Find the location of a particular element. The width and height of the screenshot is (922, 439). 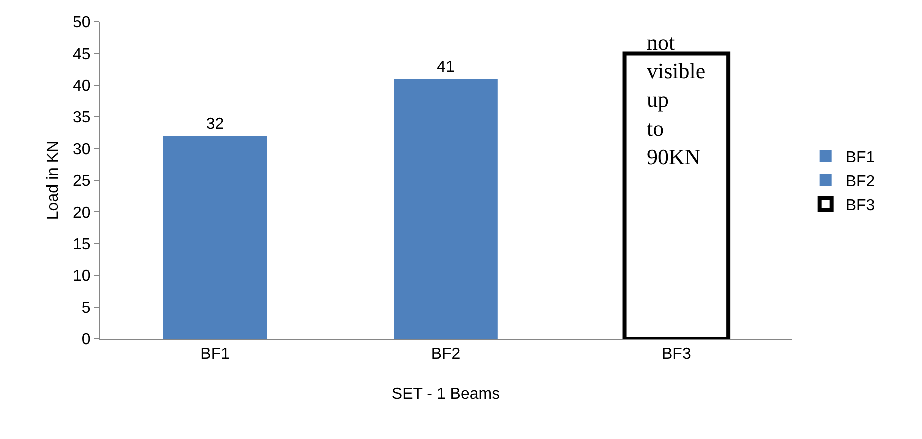

x-tick-label: BF3 is located at coordinates (677, 355).